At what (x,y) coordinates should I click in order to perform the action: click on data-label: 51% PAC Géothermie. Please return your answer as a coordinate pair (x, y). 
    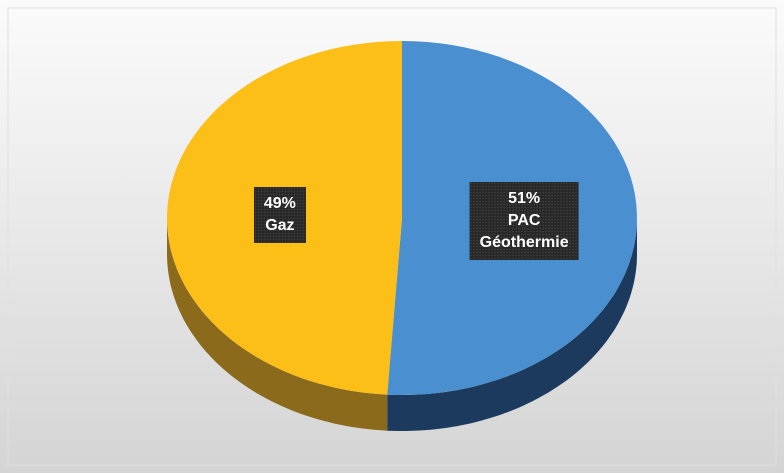
    Looking at the image, I should click on (524, 220).